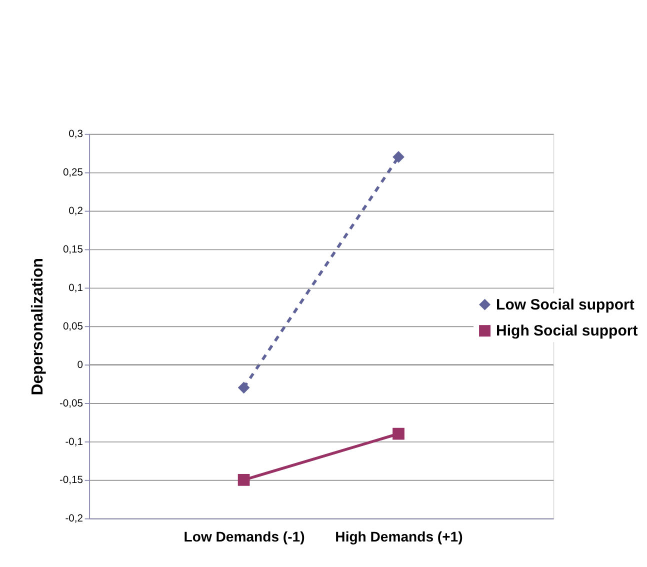 The width and height of the screenshot is (647, 567). I want to click on y-tick-label: 0,1, so click(76, 288).